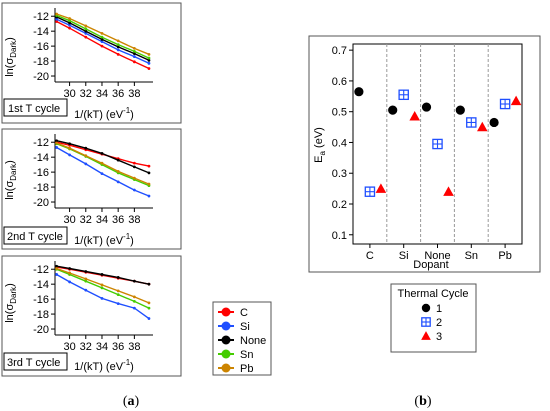 Image resolution: width=550 pixels, height=411 pixels. I want to click on x-axis-title: 1/(kT) (eV-1), so click(104, 113).